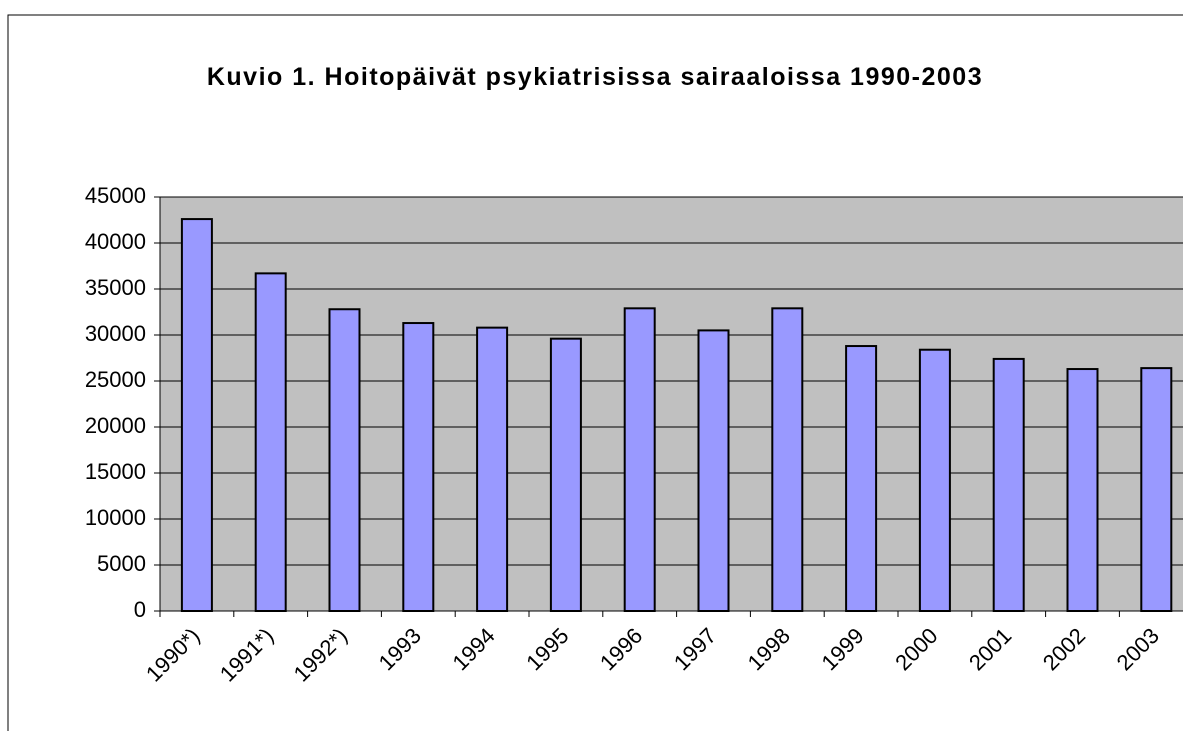  What do you see at coordinates (140, 609) in the screenshot?
I see `y-tick-label: 0` at bounding box center [140, 609].